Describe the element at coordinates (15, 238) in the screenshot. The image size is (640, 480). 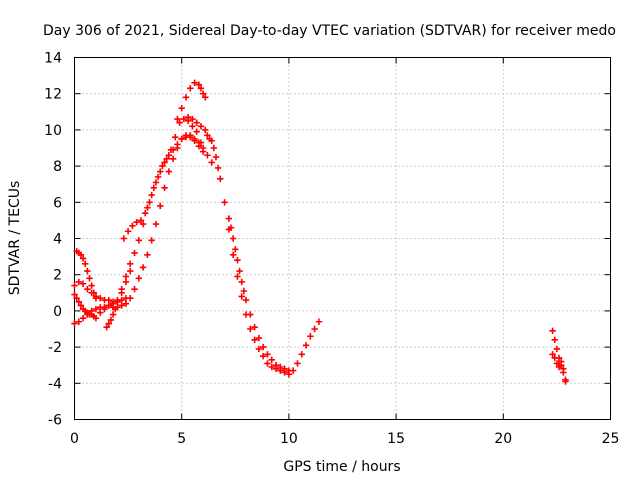
I see `y-axis-title: SDTVAR / TECUs` at that location.